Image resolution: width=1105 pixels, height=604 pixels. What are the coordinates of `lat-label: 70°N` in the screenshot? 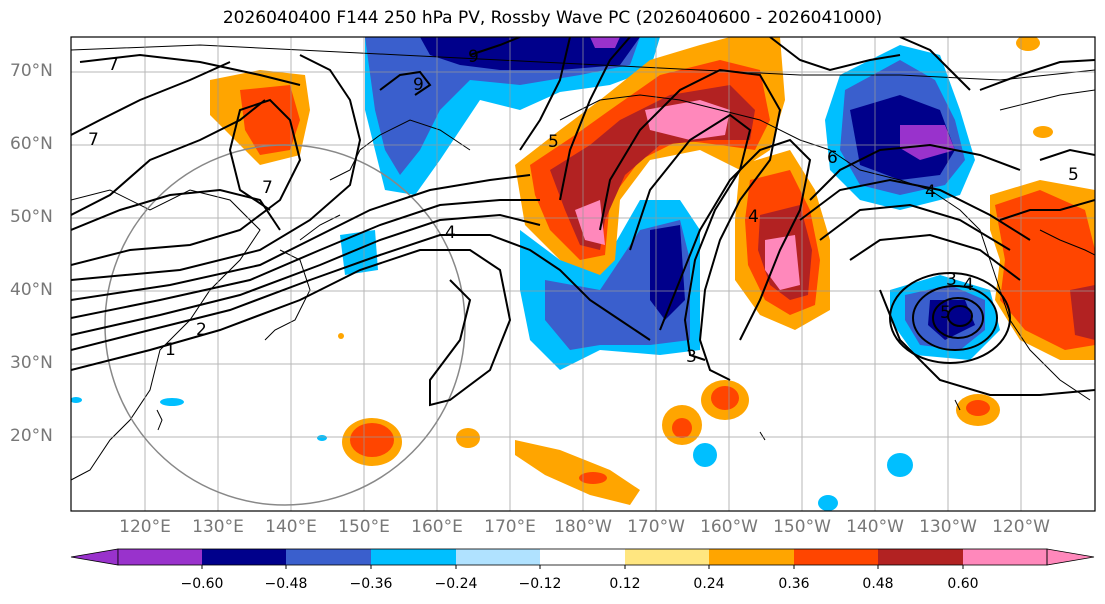 It's located at (31, 71).